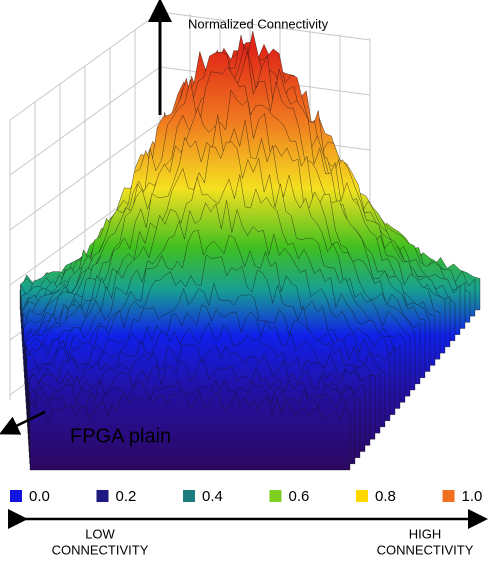 This screenshot has width=495, height=567. Describe the element at coordinates (39, 496) in the screenshot. I see `legend-label: 0.0` at that location.